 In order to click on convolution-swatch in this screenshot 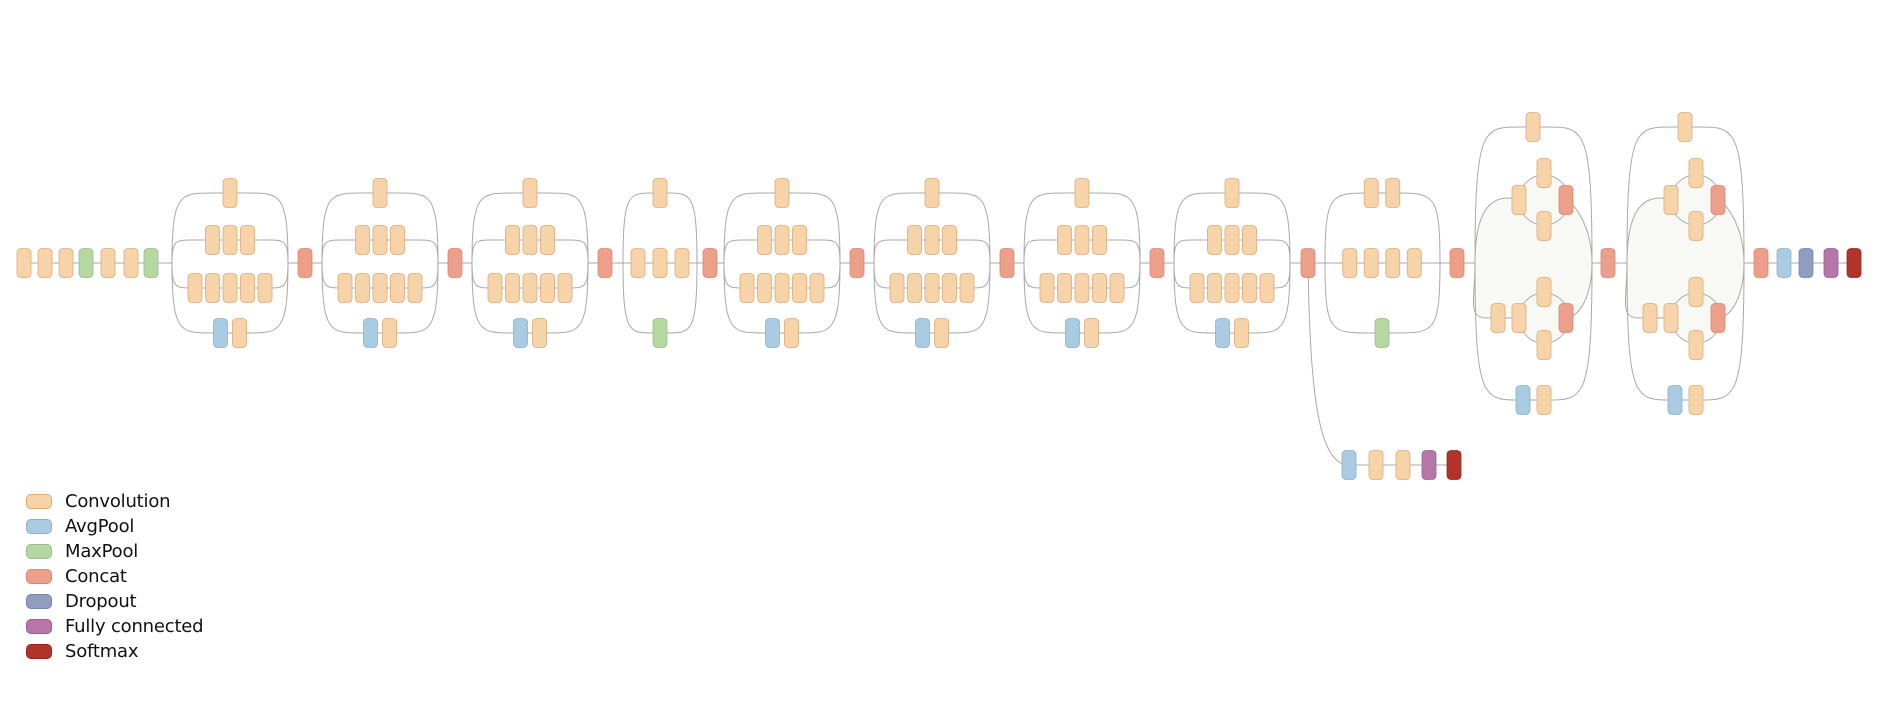, I will do `click(39, 501)`.